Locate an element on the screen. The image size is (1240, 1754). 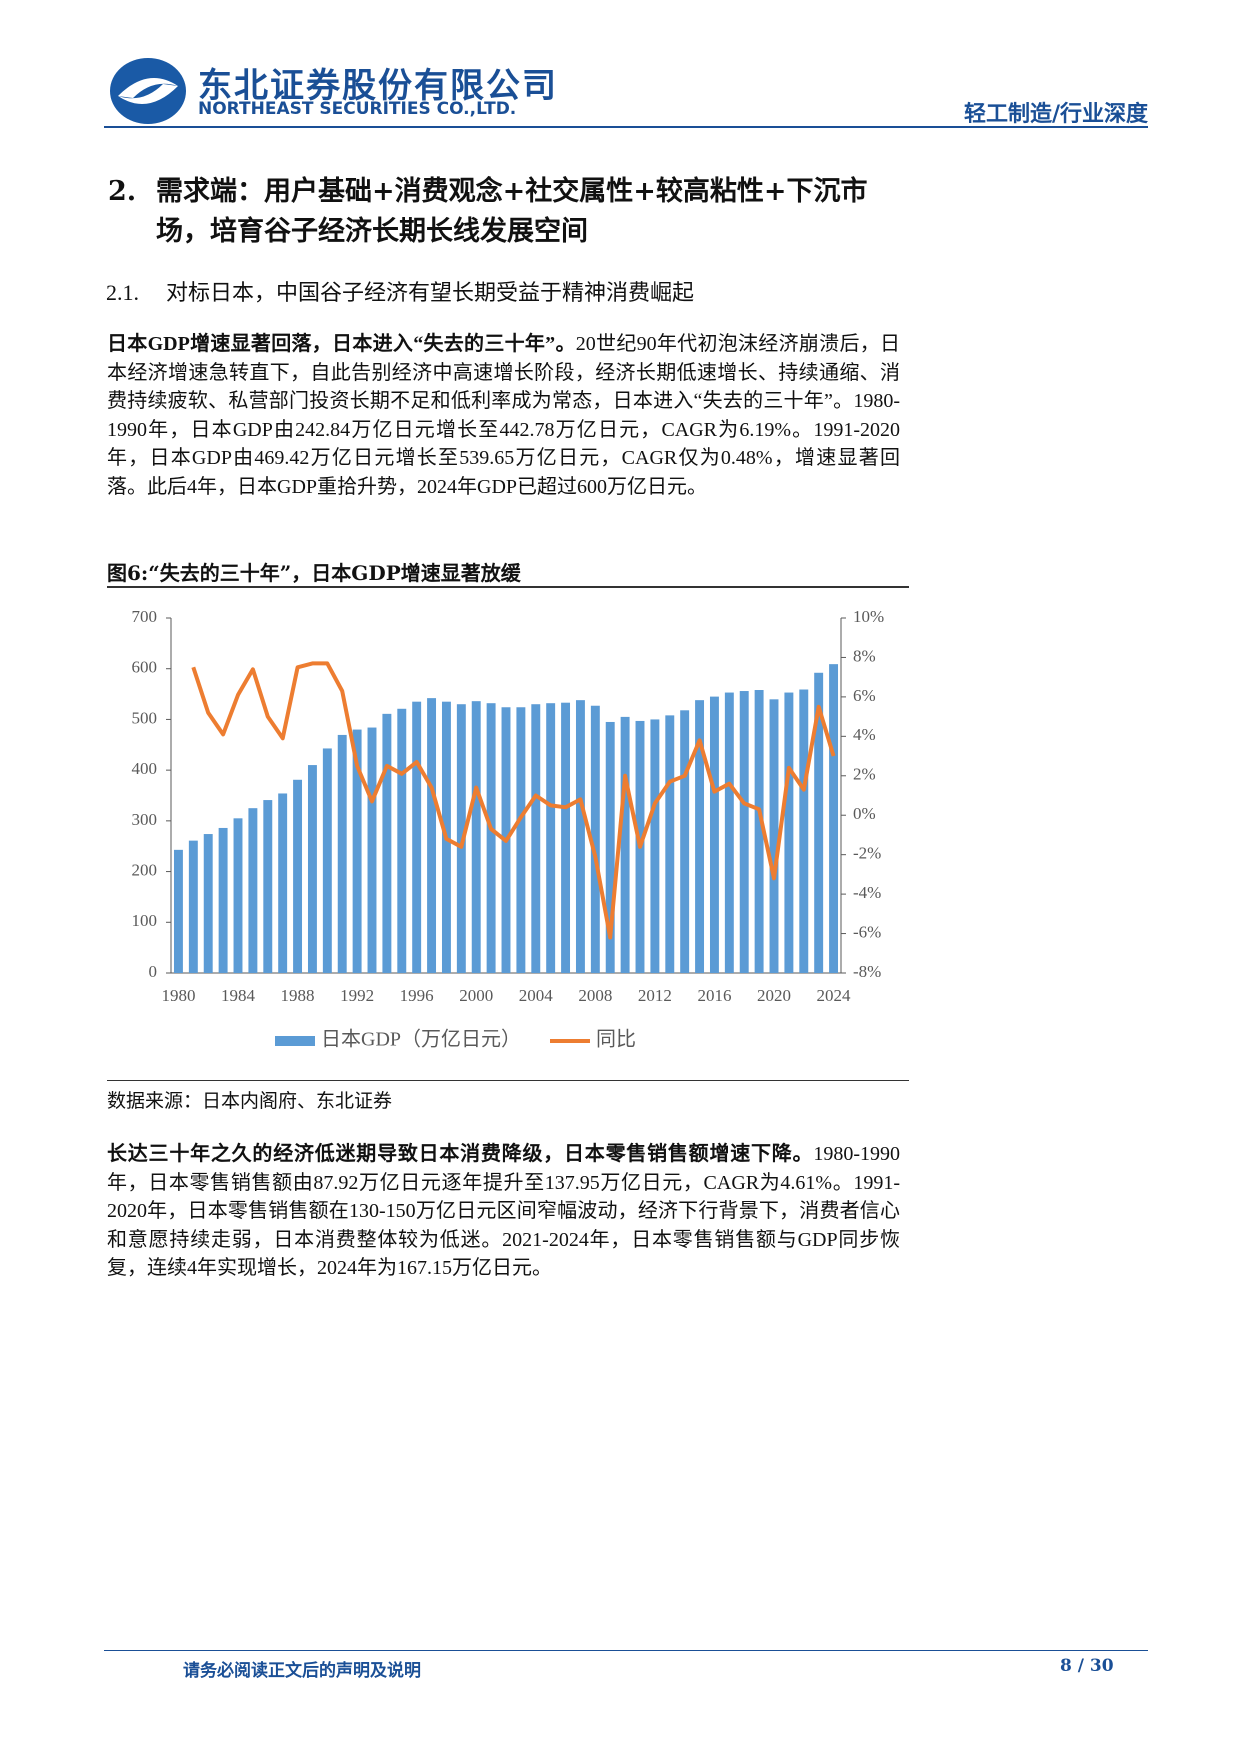
legend-label: 日本GDP（万亿日元） is located at coordinates (421, 1039).